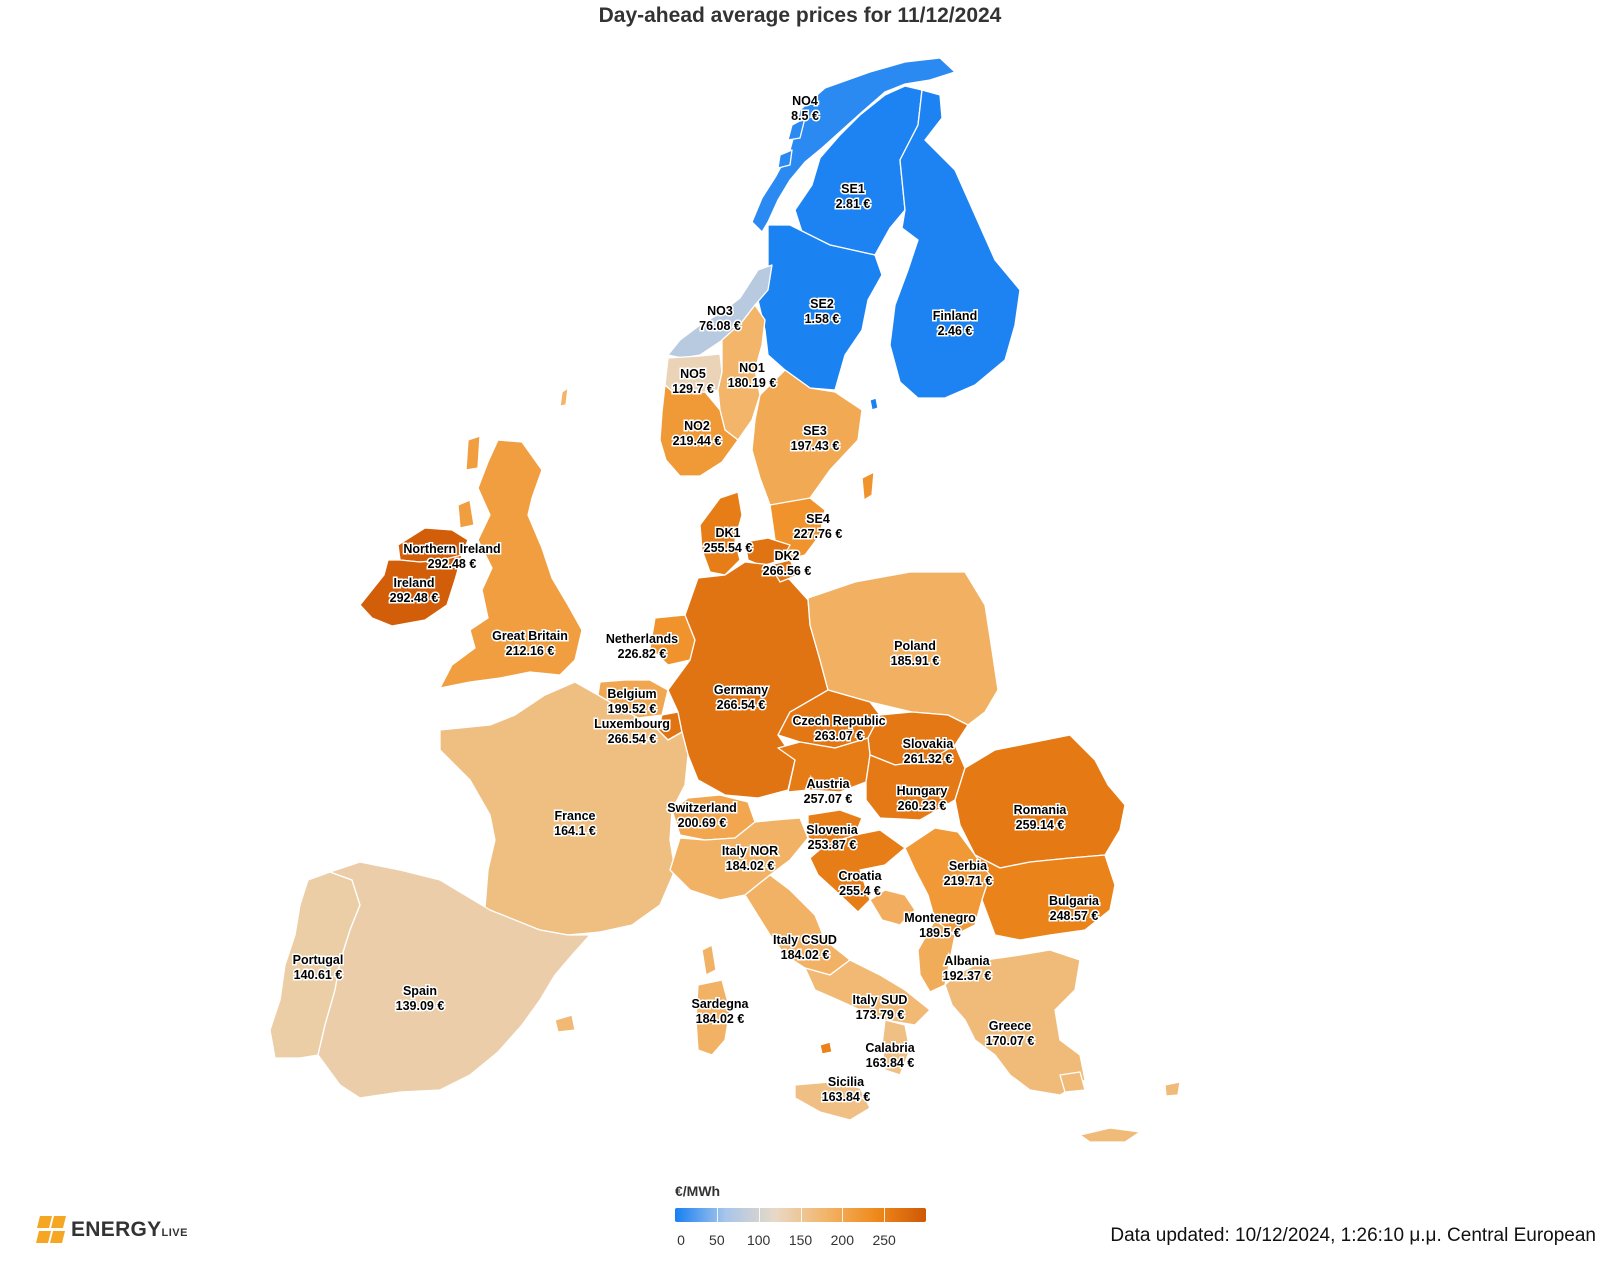 The height and width of the screenshot is (1280, 1600). What do you see at coordinates (846, 1097) in the screenshot?
I see `region-label-price: 163.84 €` at bounding box center [846, 1097].